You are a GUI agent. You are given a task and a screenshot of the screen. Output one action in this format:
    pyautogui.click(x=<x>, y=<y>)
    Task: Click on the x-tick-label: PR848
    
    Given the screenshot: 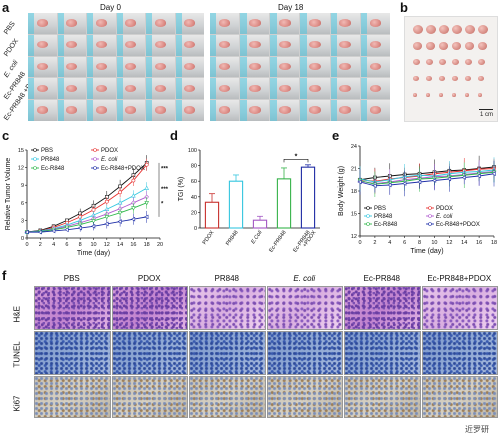 What is the action you would take?
    pyautogui.click(x=232, y=238)
    